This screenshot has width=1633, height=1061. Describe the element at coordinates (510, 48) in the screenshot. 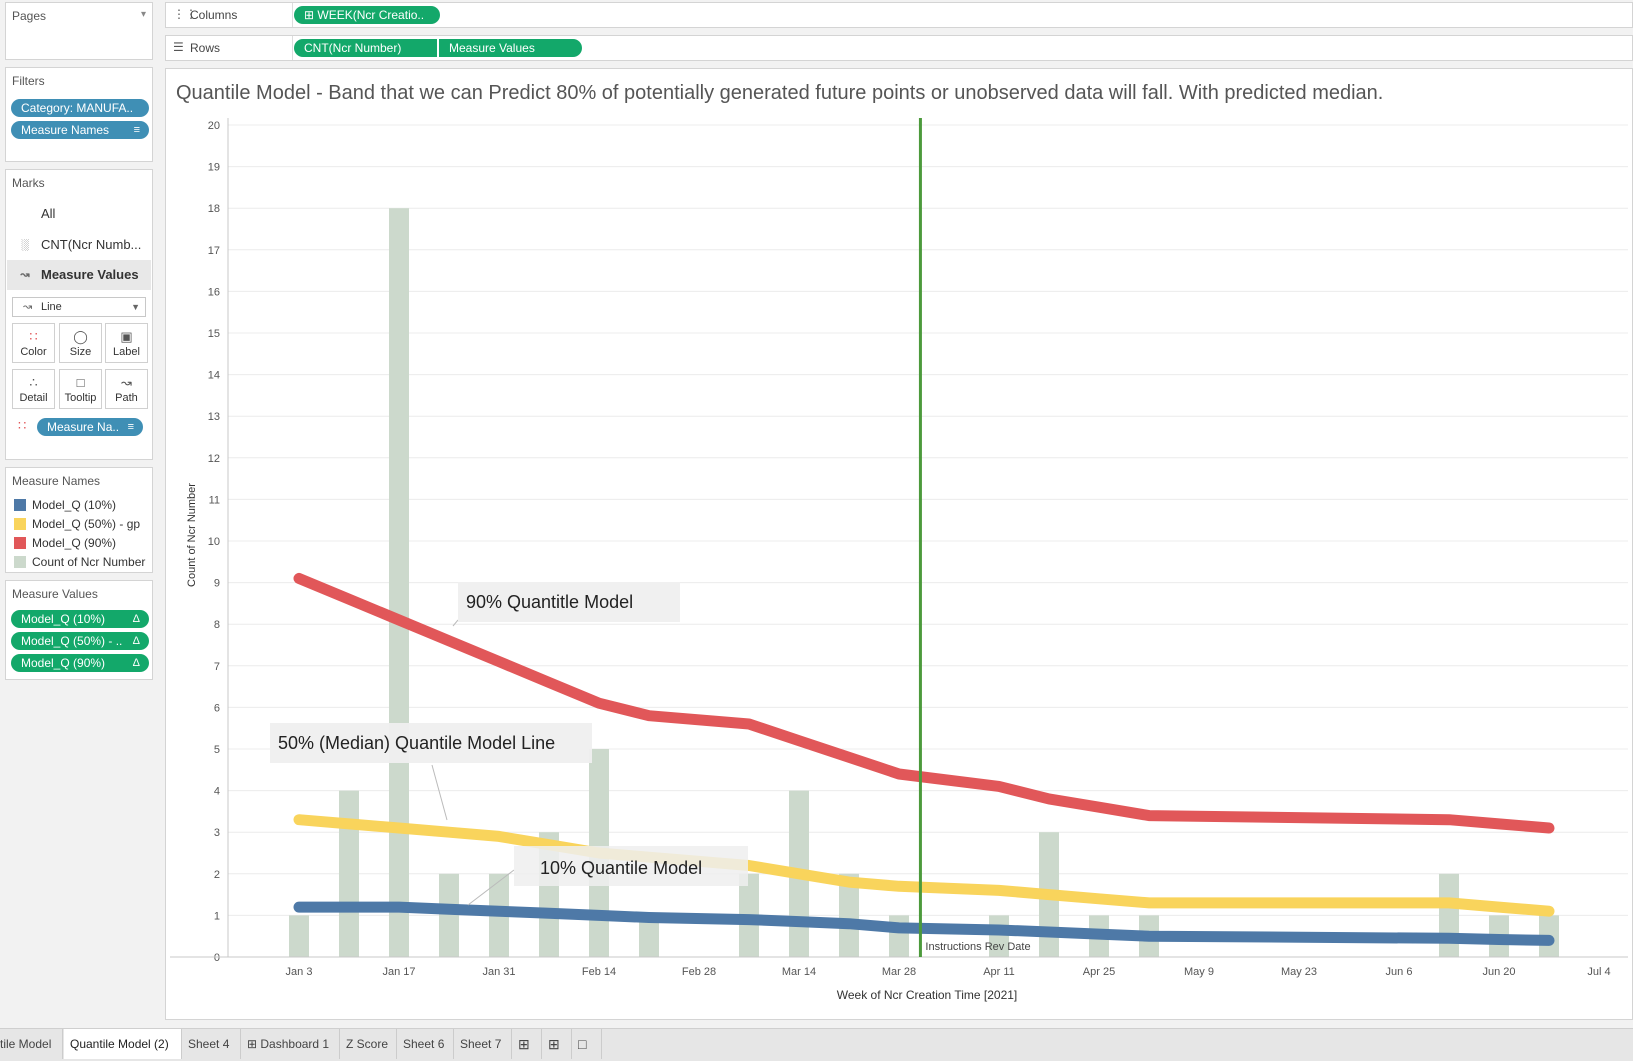

I see `rows-pill-measure-values: Measure Values` at that location.